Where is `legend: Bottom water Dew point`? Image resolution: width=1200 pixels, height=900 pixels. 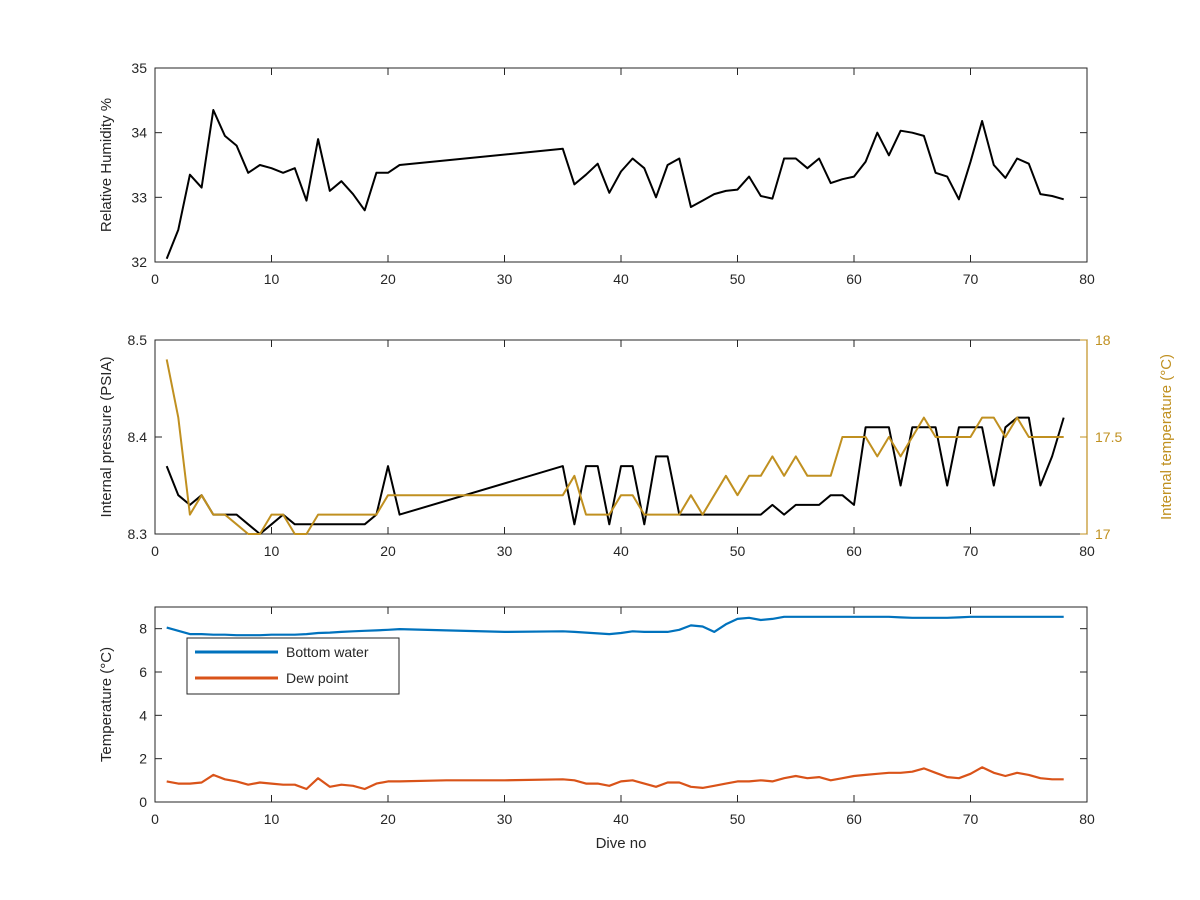 legend: Bottom water Dew point is located at coordinates (293, 666).